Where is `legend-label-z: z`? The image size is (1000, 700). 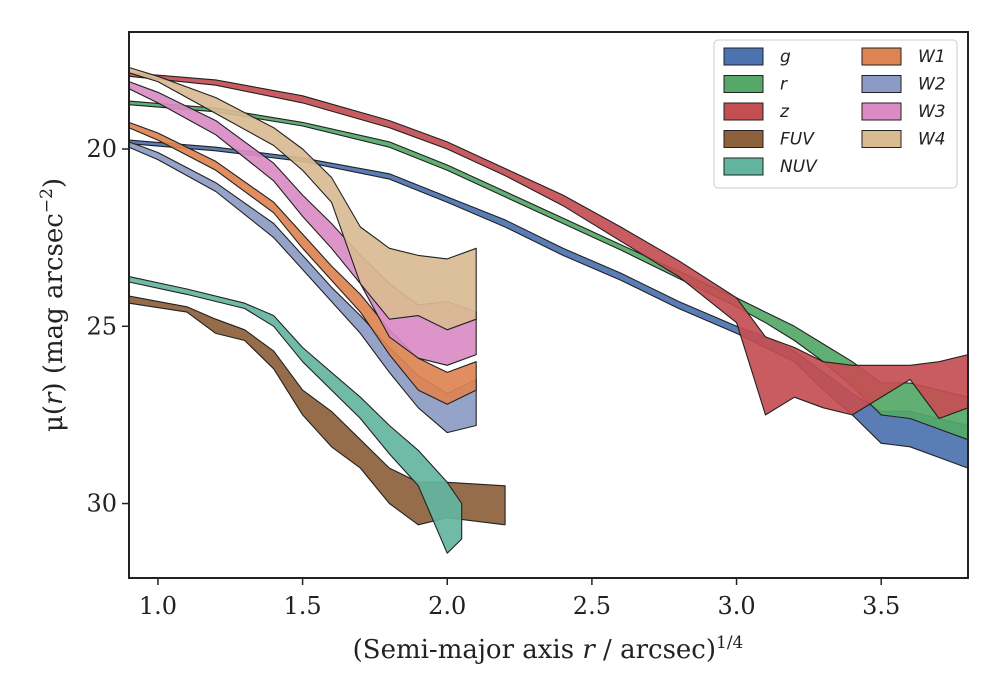 legend-label-z: z is located at coordinates (784, 112).